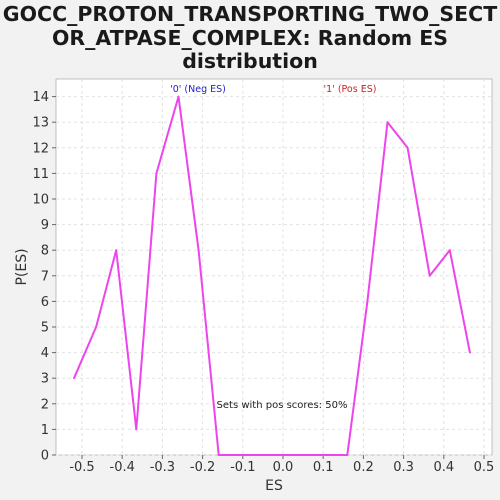 The width and height of the screenshot is (500, 500). I want to click on pos-scores-annotation: Sets with pos scores: 50%, so click(282, 405).